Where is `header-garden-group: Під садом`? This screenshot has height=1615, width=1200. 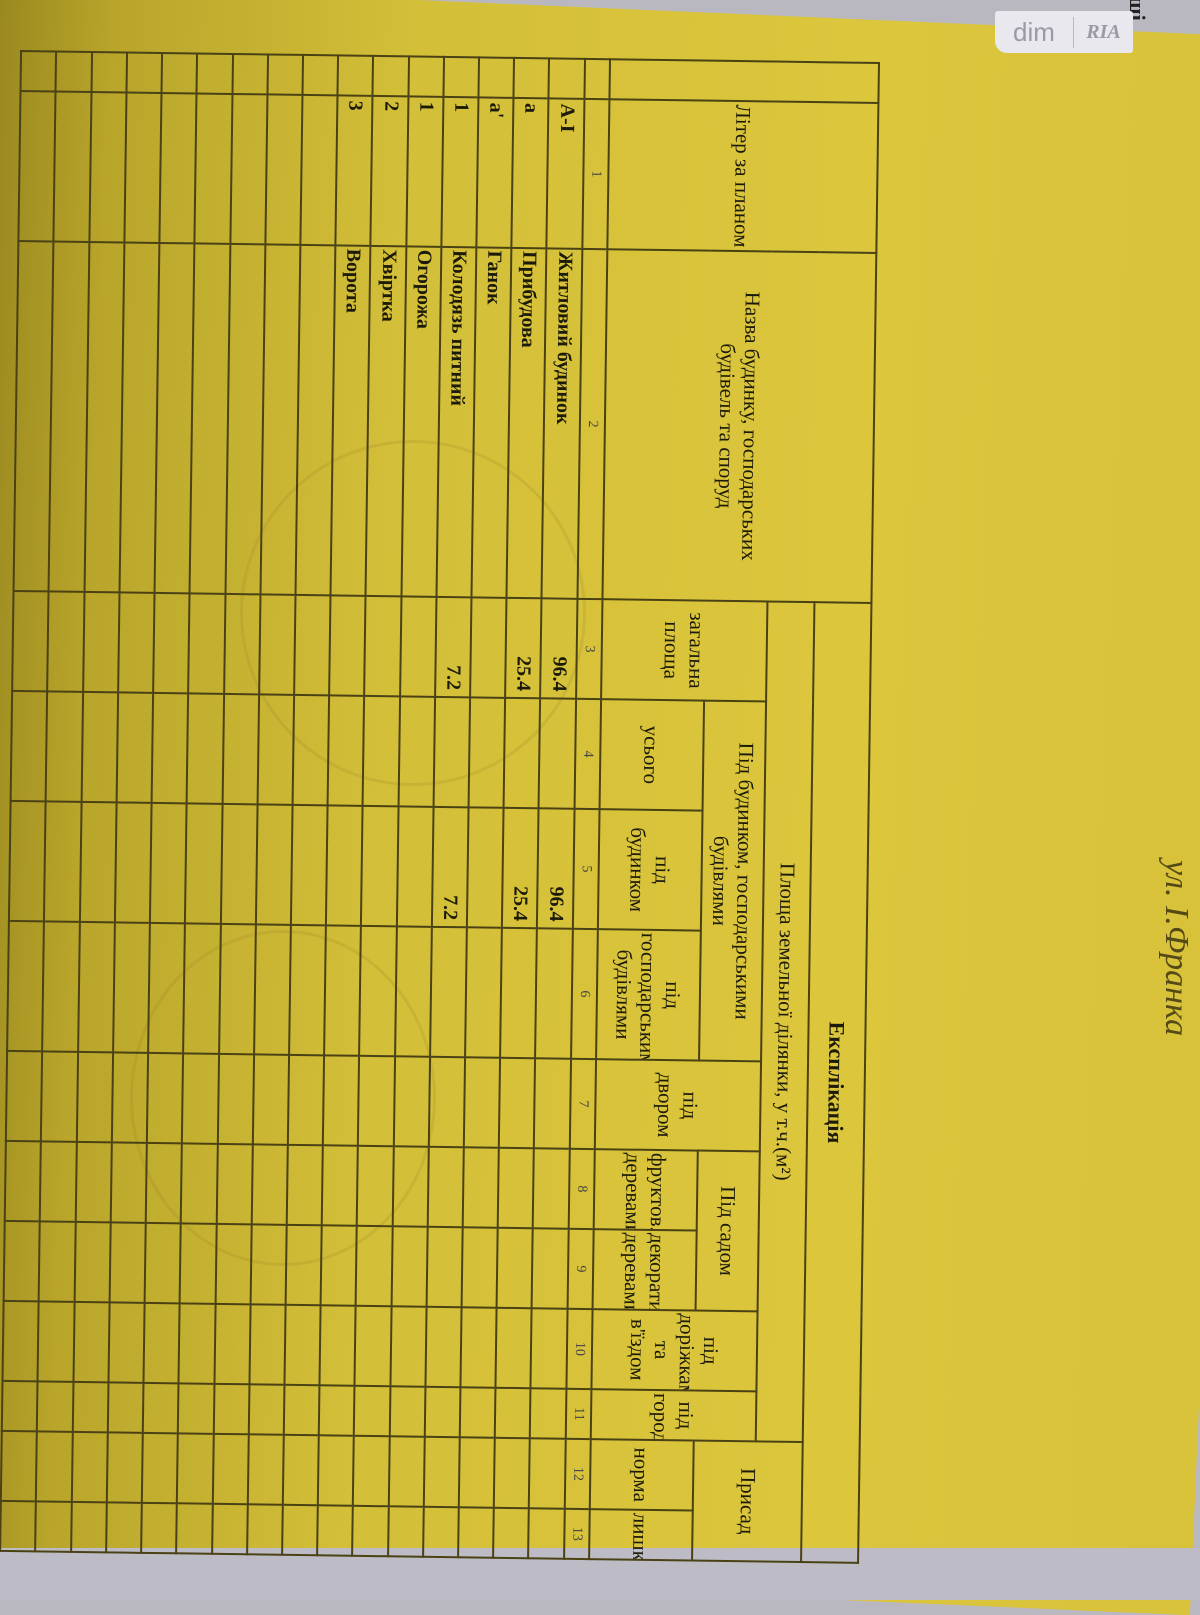
header-garden-group: Під садом is located at coordinates (728, 1231).